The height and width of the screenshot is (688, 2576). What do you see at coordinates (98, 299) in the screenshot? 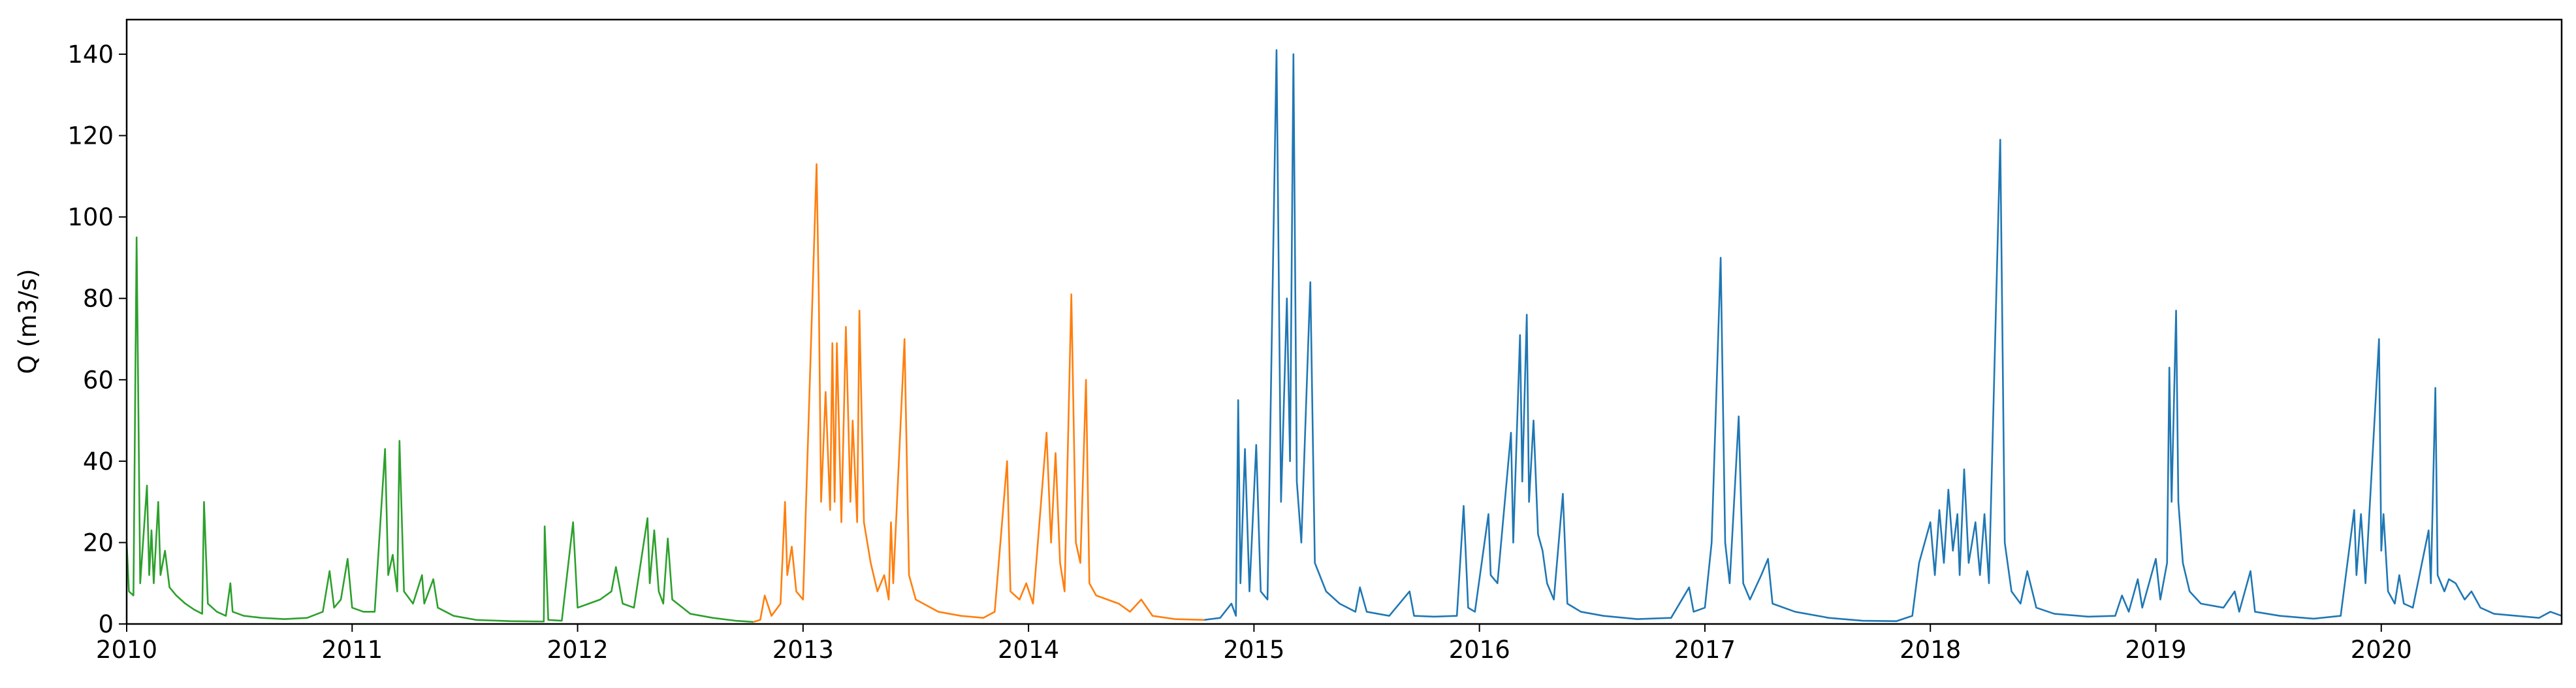
I see `y-tick-label: 80` at bounding box center [98, 299].